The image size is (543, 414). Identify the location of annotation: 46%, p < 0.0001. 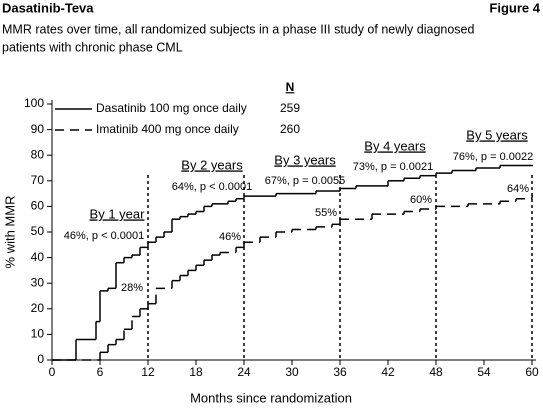
(104, 236).